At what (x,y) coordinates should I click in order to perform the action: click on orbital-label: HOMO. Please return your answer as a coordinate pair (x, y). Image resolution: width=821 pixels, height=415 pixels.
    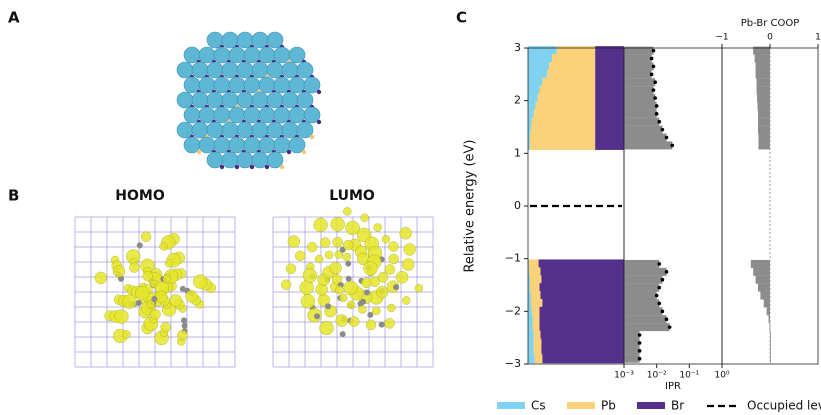
    Looking at the image, I should click on (140, 196).